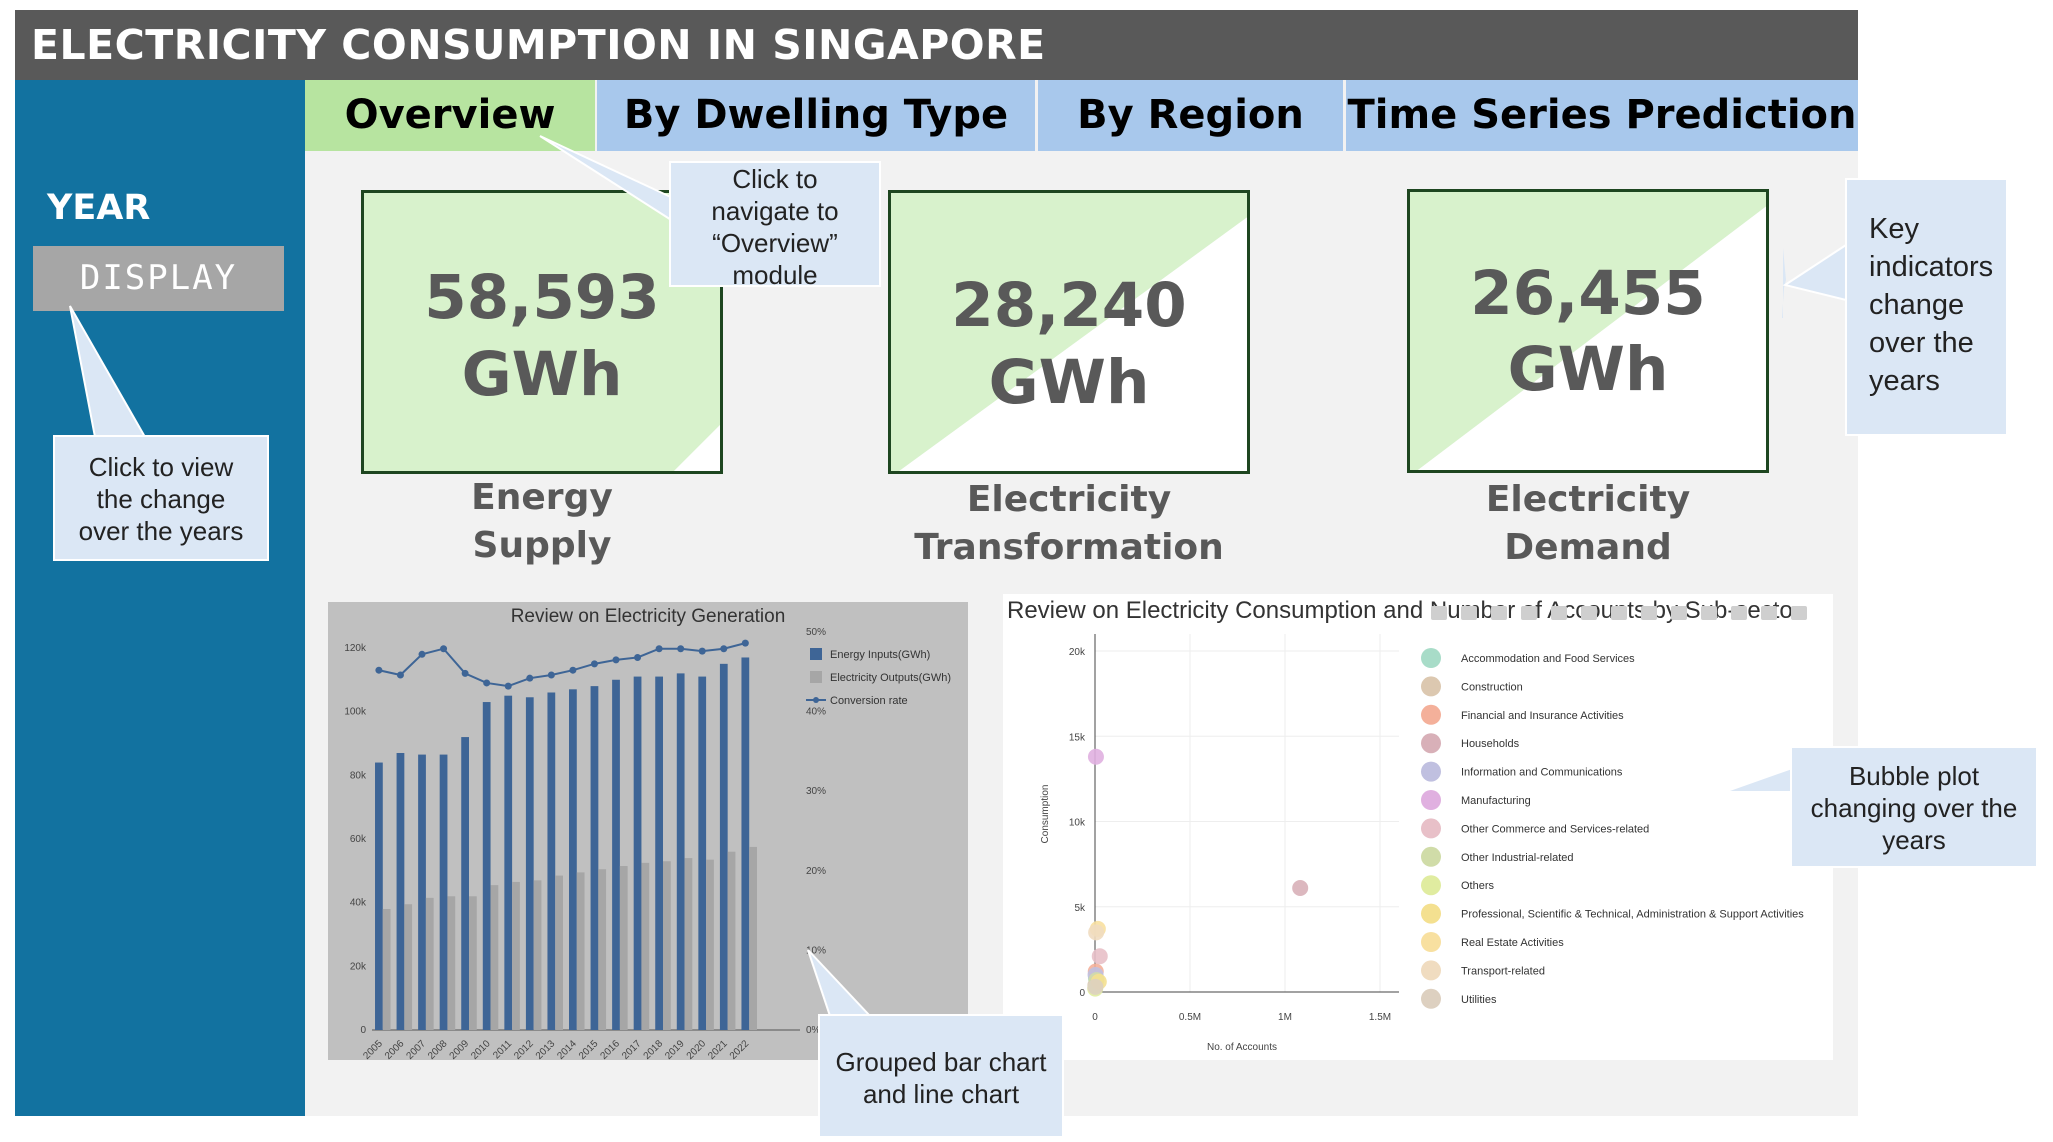 This screenshot has width=2053, height=1142. What do you see at coordinates (1559, 613) in the screenshot?
I see `lasso-icon` at bounding box center [1559, 613].